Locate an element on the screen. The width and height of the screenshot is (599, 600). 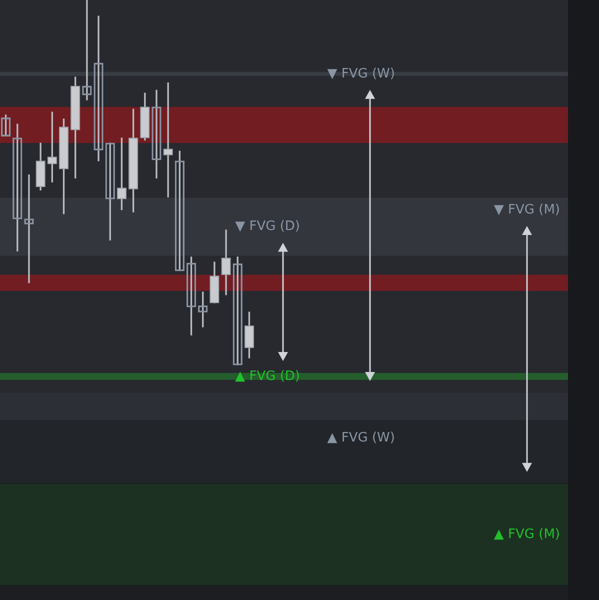
band-label: ▼ FVG (W) is located at coordinates (361, 74).